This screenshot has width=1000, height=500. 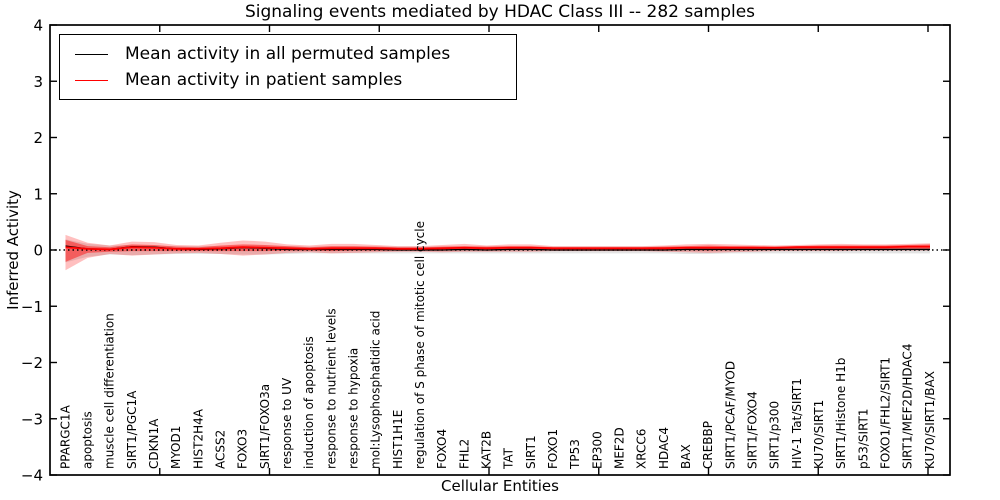 I want to click on patient-mean-line, so click(x=497, y=248).